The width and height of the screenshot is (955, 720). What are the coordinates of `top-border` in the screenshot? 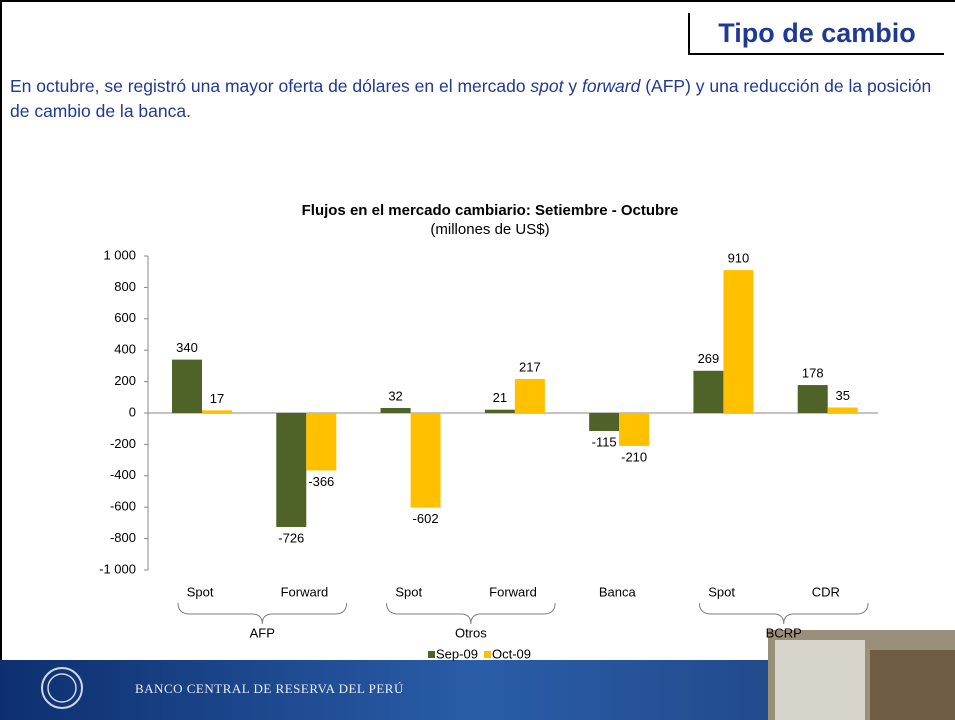 It's located at (477, 1).